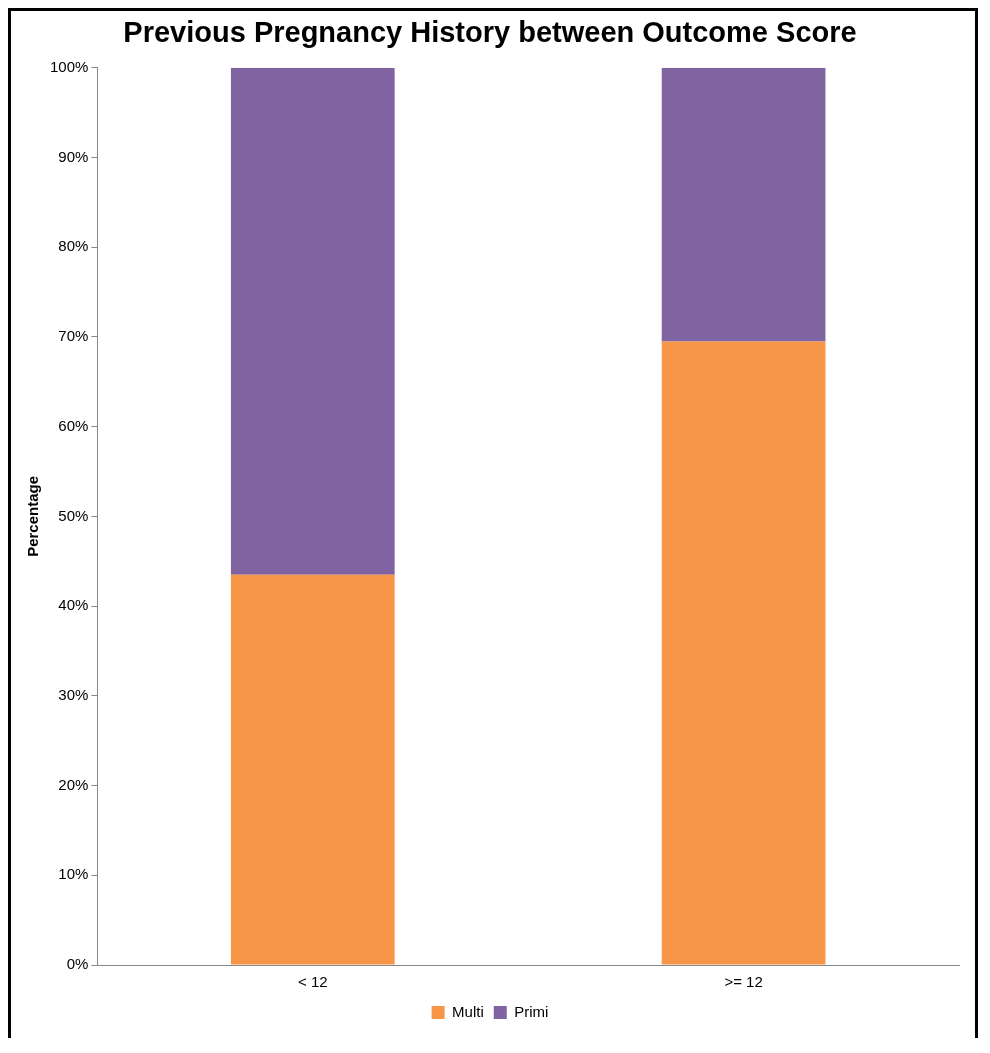 This screenshot has width=990, height=1053. Describe the element at coordinates (69, 66) in the screenshot. I see `y-tick-label: 100%` at that location.